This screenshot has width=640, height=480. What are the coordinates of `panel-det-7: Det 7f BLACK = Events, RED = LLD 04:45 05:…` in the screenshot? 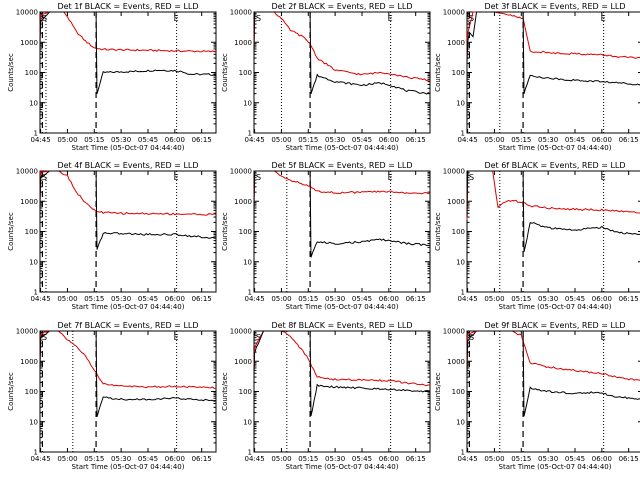 It's located at (112, 396).